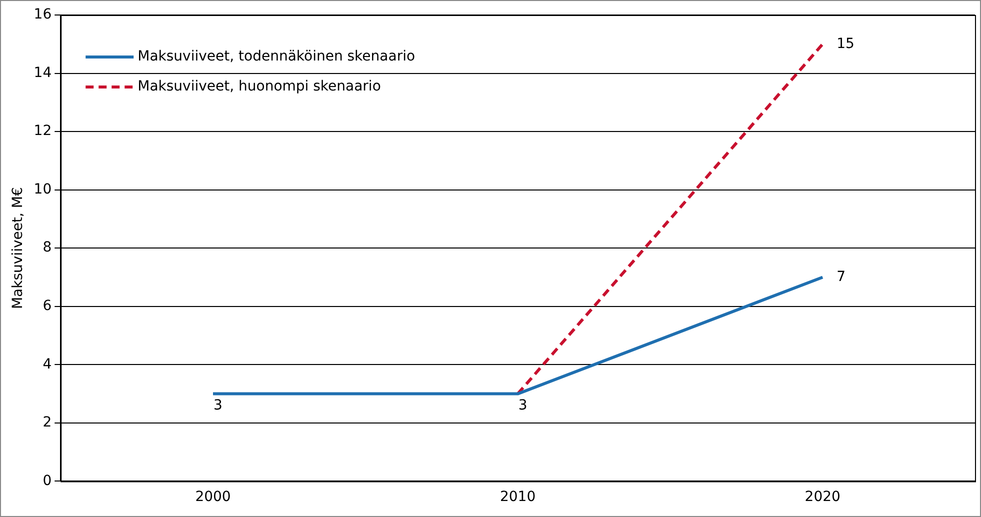 The height and width of the screenshot is (517, 981). What do you see at coordinates (47, 248) in the screenshot?
I see `y-tick-label: 8` at bounding box center [47, 248].